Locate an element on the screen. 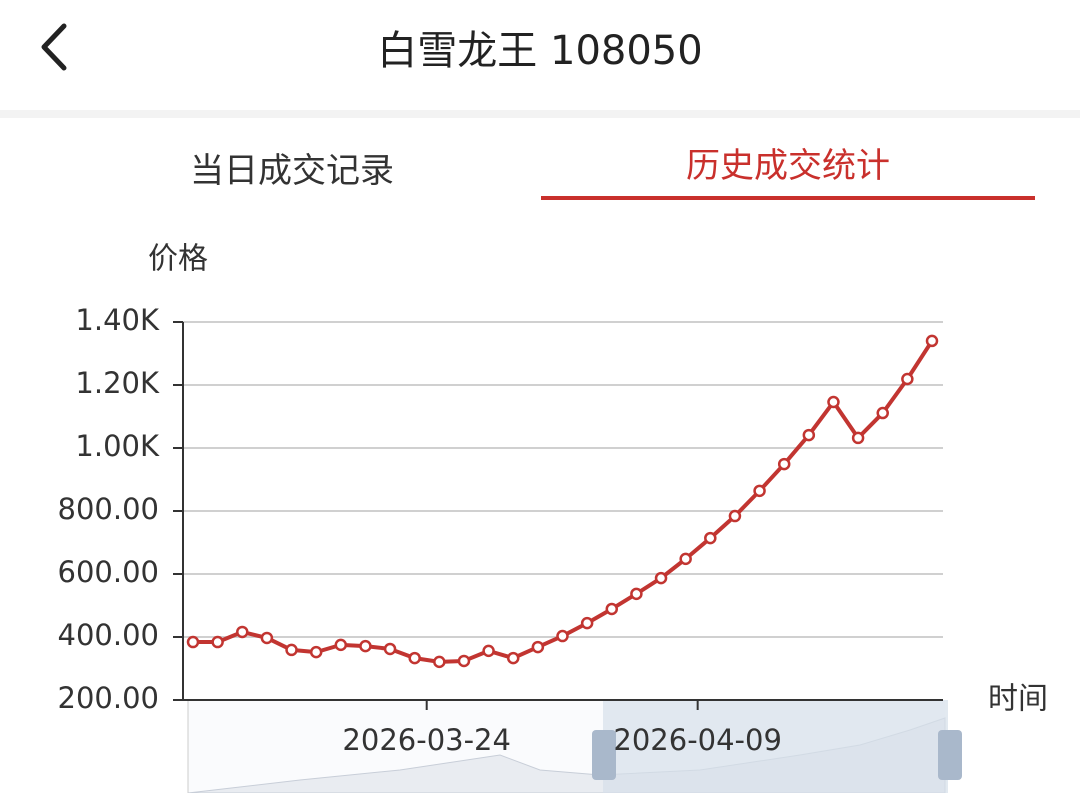 The height and width of the screenshot is (793, 1080). y-tick-label: 1.00K is located at coordinates (117, 446).